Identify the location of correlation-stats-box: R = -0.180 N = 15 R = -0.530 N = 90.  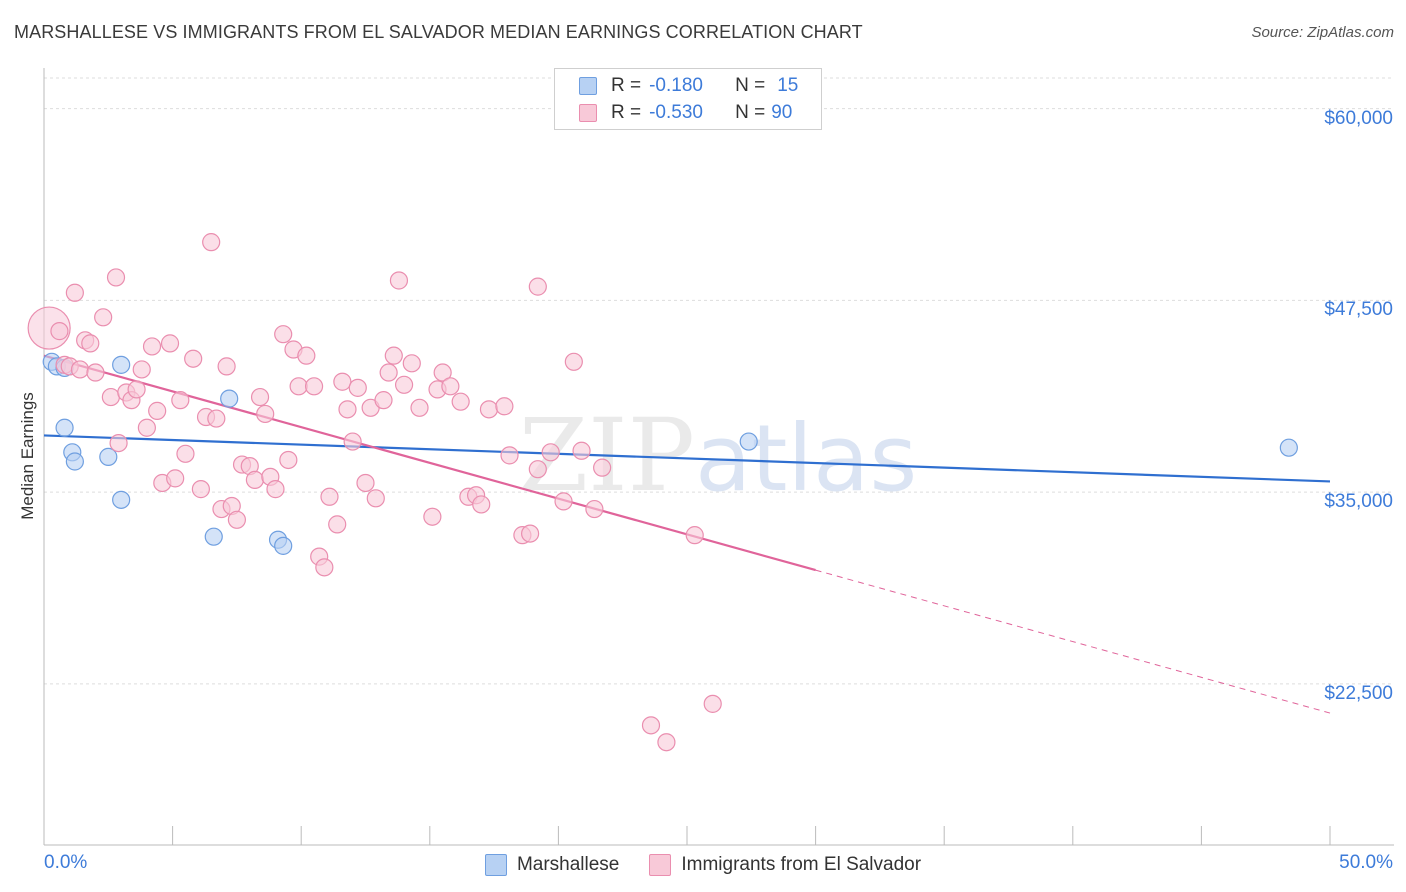
(688, 99).